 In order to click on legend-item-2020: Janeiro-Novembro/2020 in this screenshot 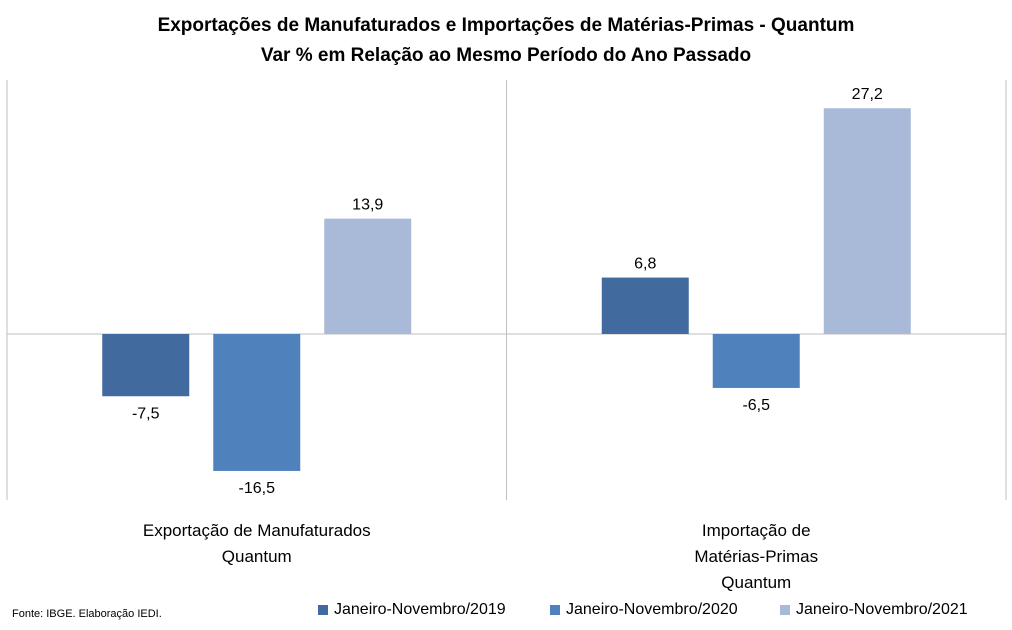, I will do `click(644, 610)`.